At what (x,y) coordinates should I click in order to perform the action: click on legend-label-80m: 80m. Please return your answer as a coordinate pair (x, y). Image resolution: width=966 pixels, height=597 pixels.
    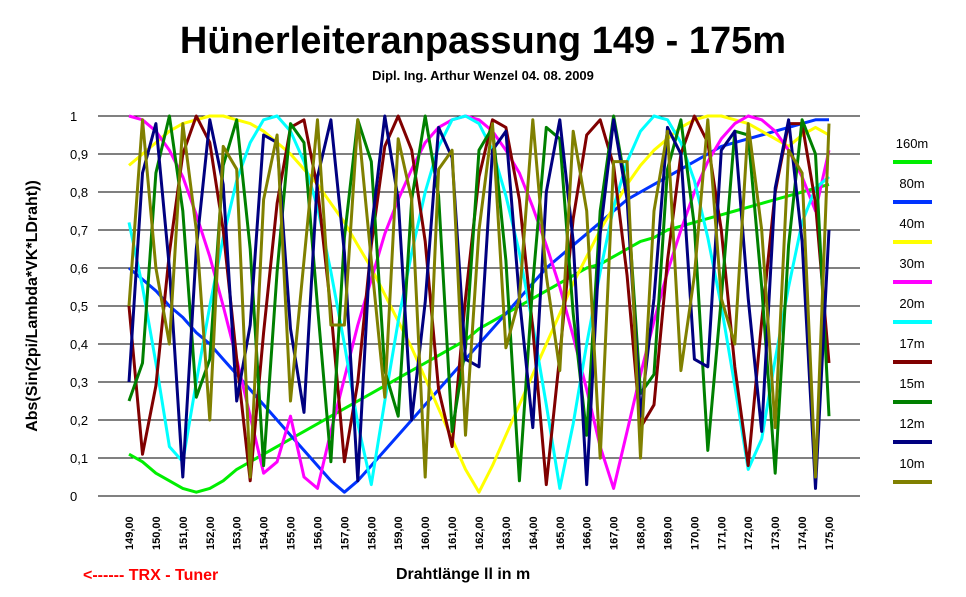
    Looking at the image, I should click on (911, 183).